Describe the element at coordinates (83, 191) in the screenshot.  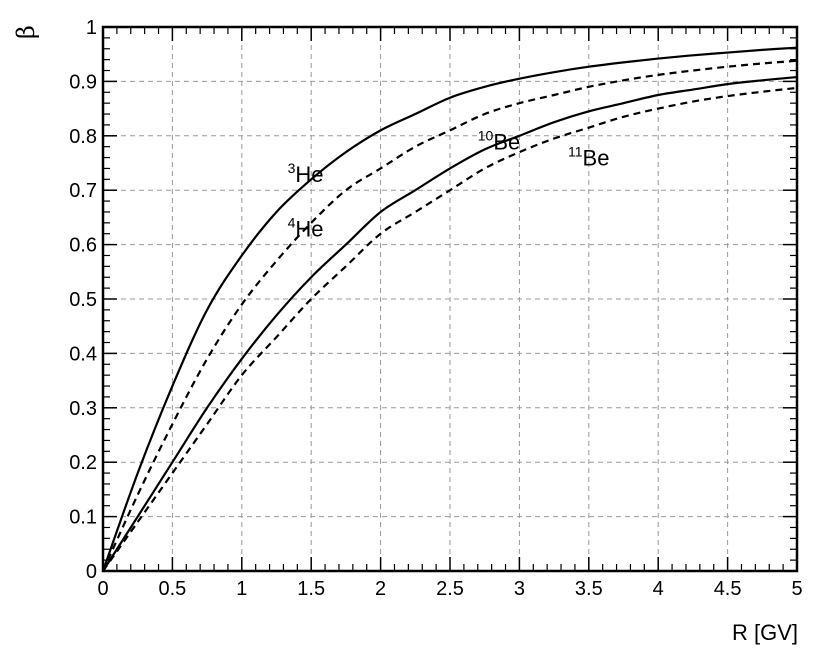
I see `y-tick-label: 0.7` at that location.